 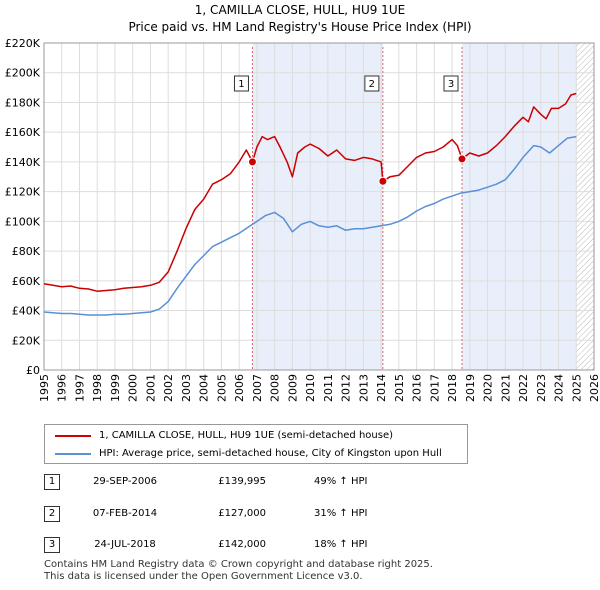 I want to click on transaction-row: 3 24-JUL-2018 £142,000 18% ↑ HPI, so click(x=294, y=545).